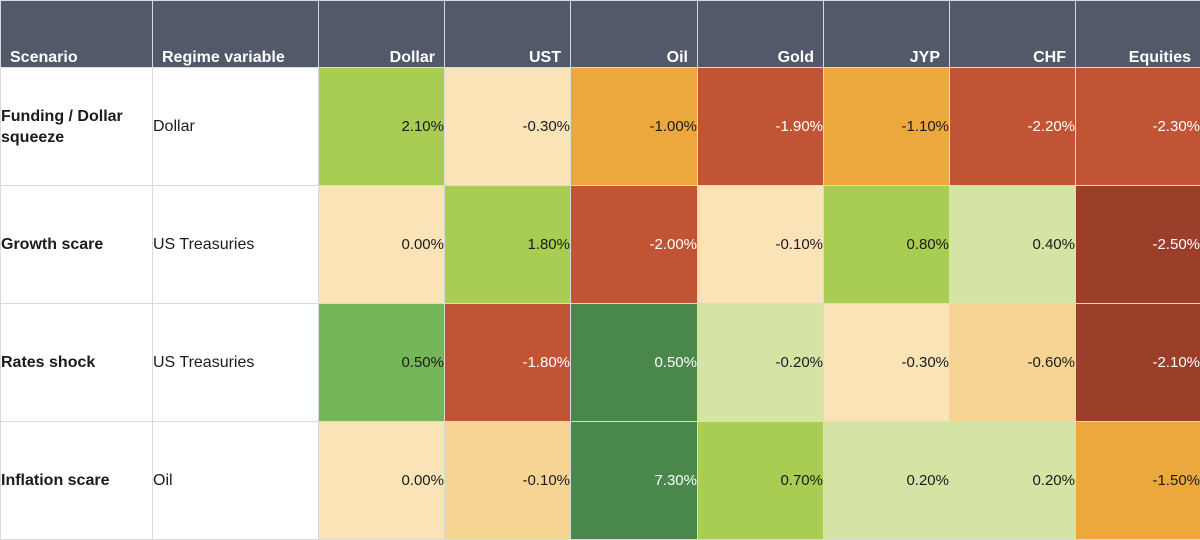  Describe the element at coordinates (1138, 127) in the screenshot. I see `heat-cell: -2.30%` at that location.